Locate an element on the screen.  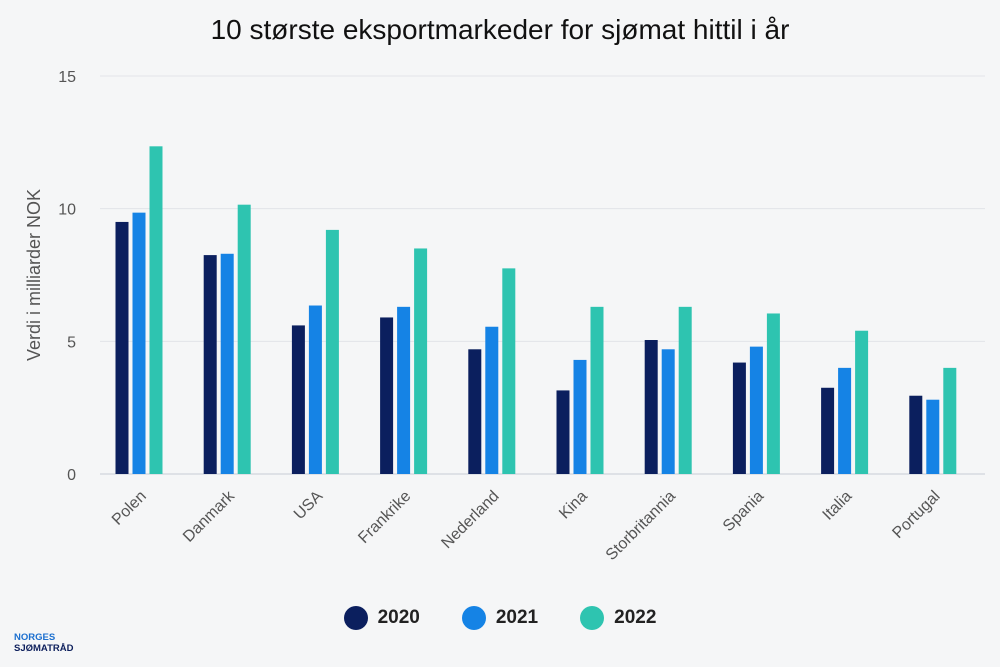
bar-2020-storbritannia is located at coordinates (651, 407).